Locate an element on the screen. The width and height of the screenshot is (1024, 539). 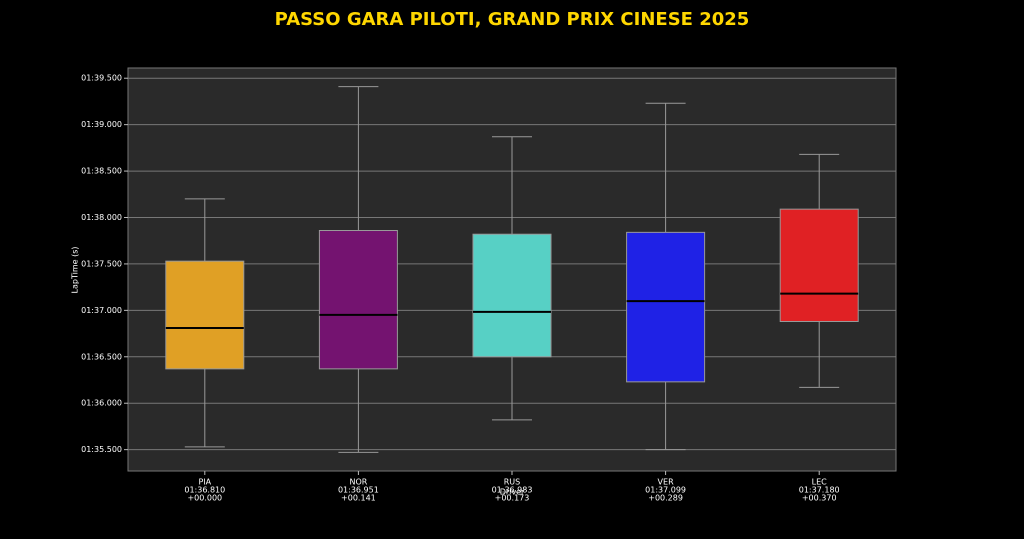
median-label: 01:37.180 is located at coordinates (819, 490).